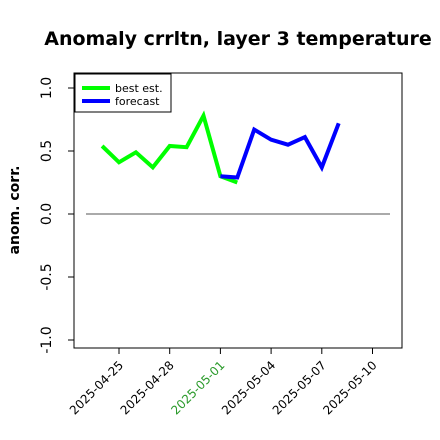 The image size is (440, 440). What do you see at coordinates (238, 39) in the screenshot?
I see `chart-title: Anomaly crrltn, layer 3 temperature` at bounding box center [238, 39].